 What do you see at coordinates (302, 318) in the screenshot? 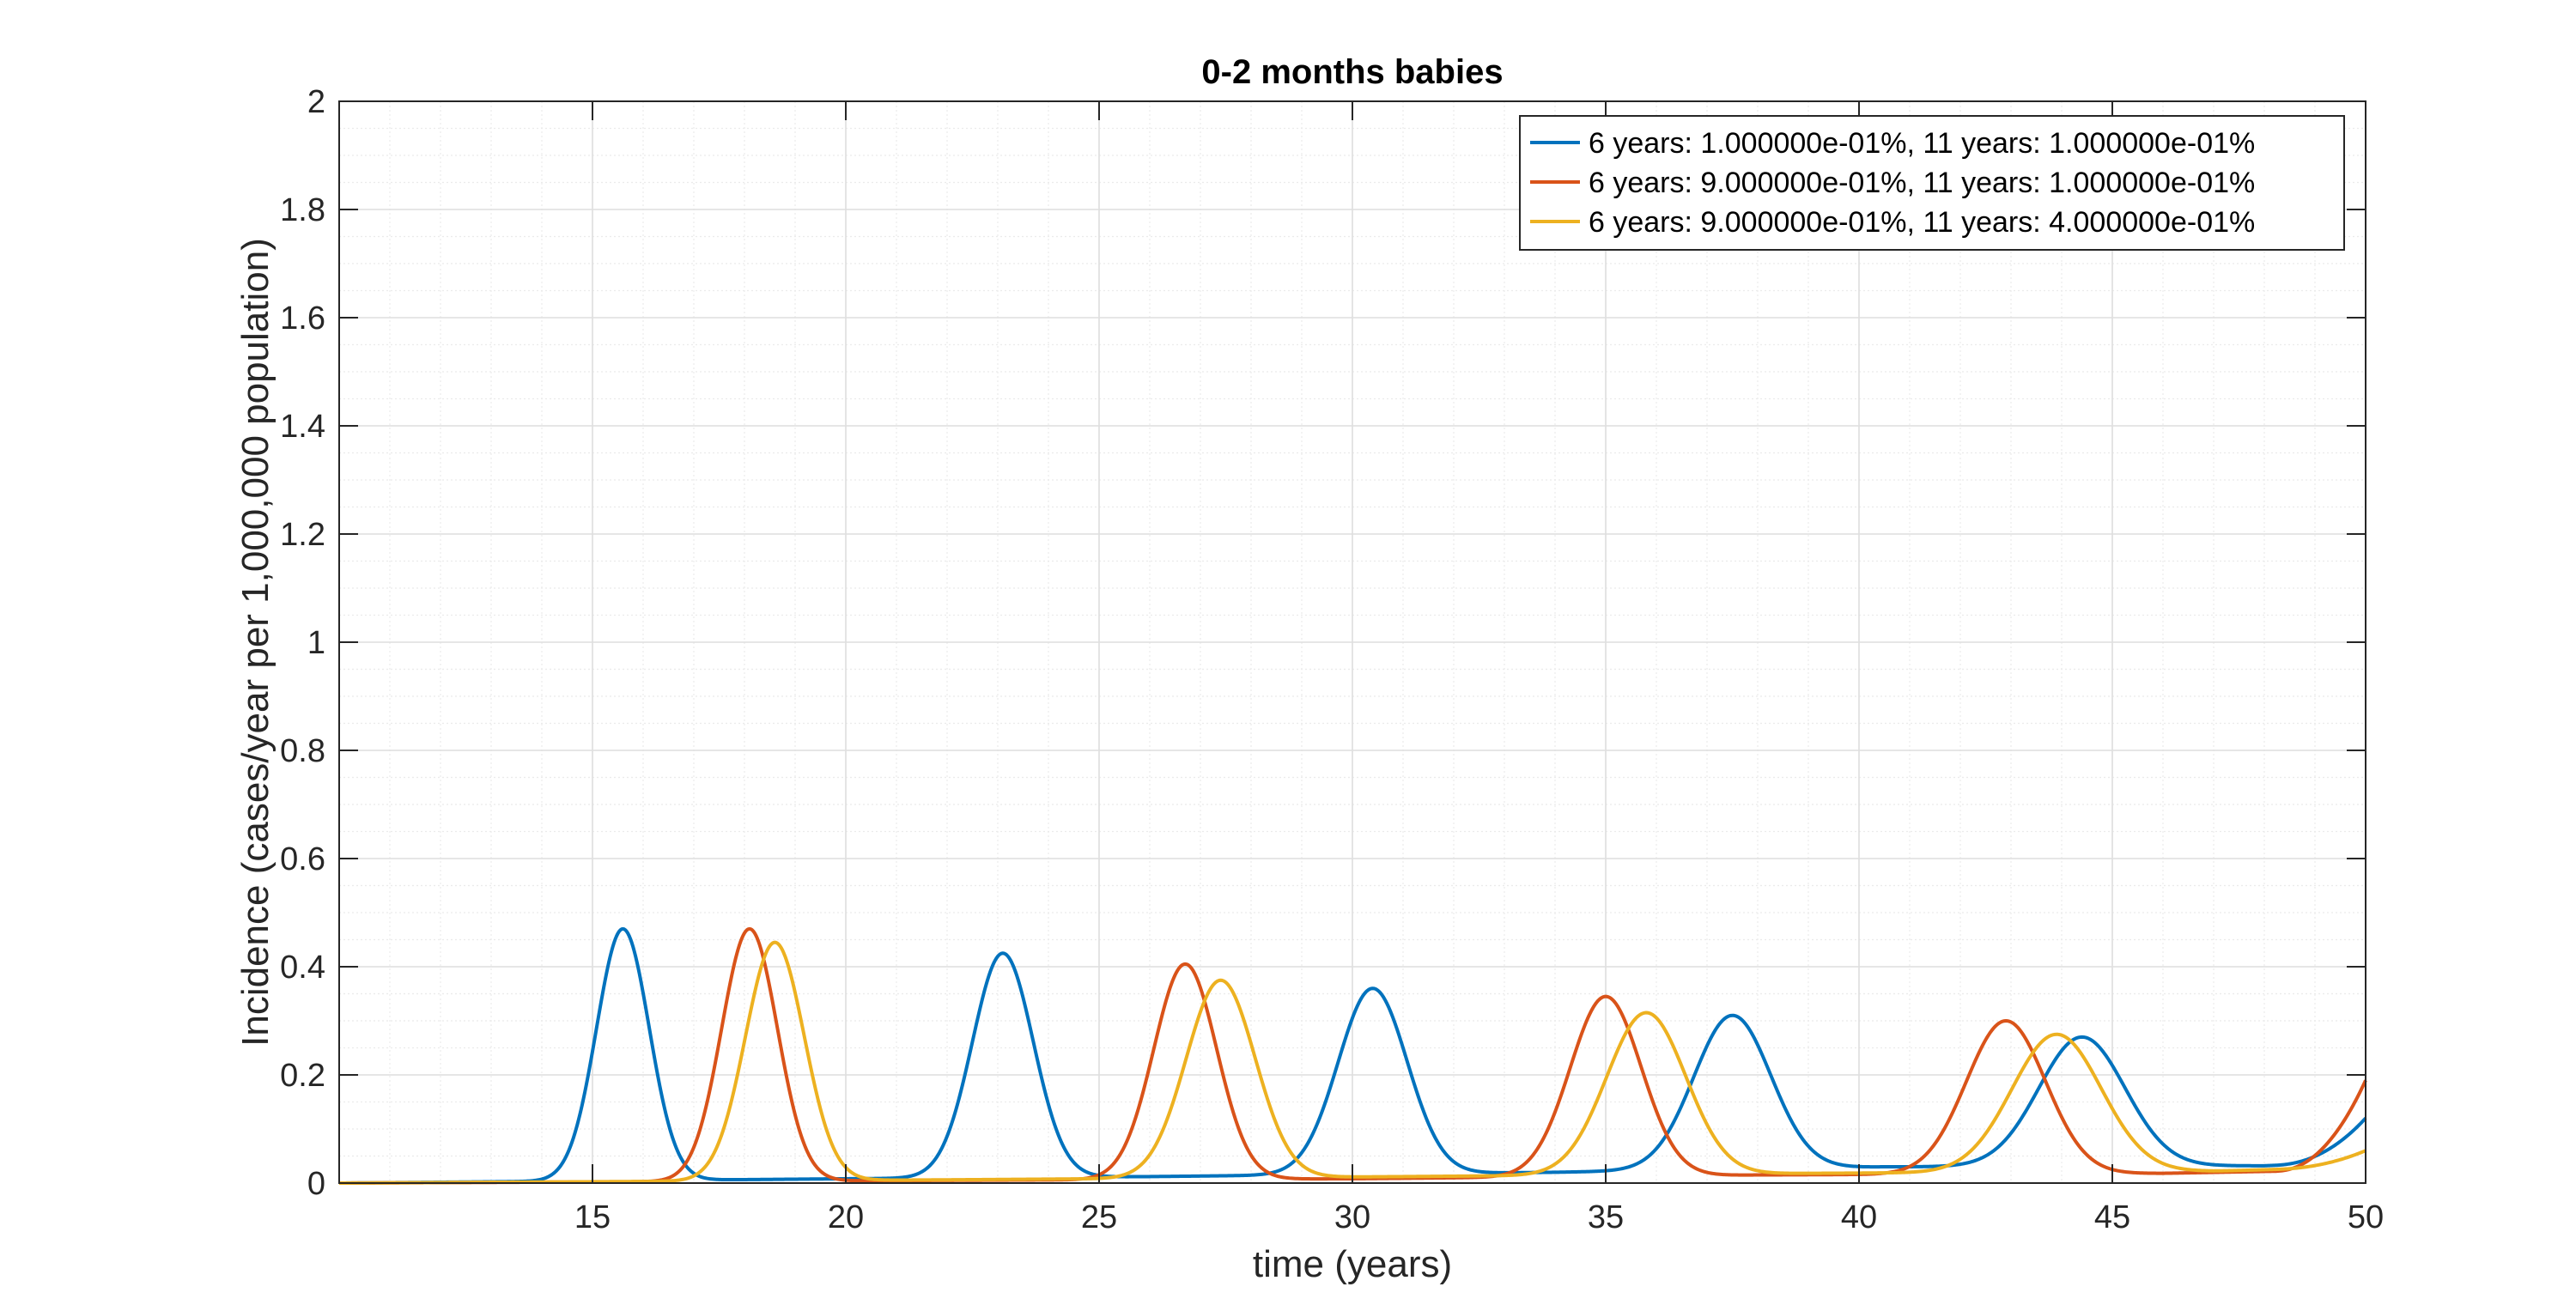
I see `y-tick-label: 1.6` at bounding box center [302, 318].